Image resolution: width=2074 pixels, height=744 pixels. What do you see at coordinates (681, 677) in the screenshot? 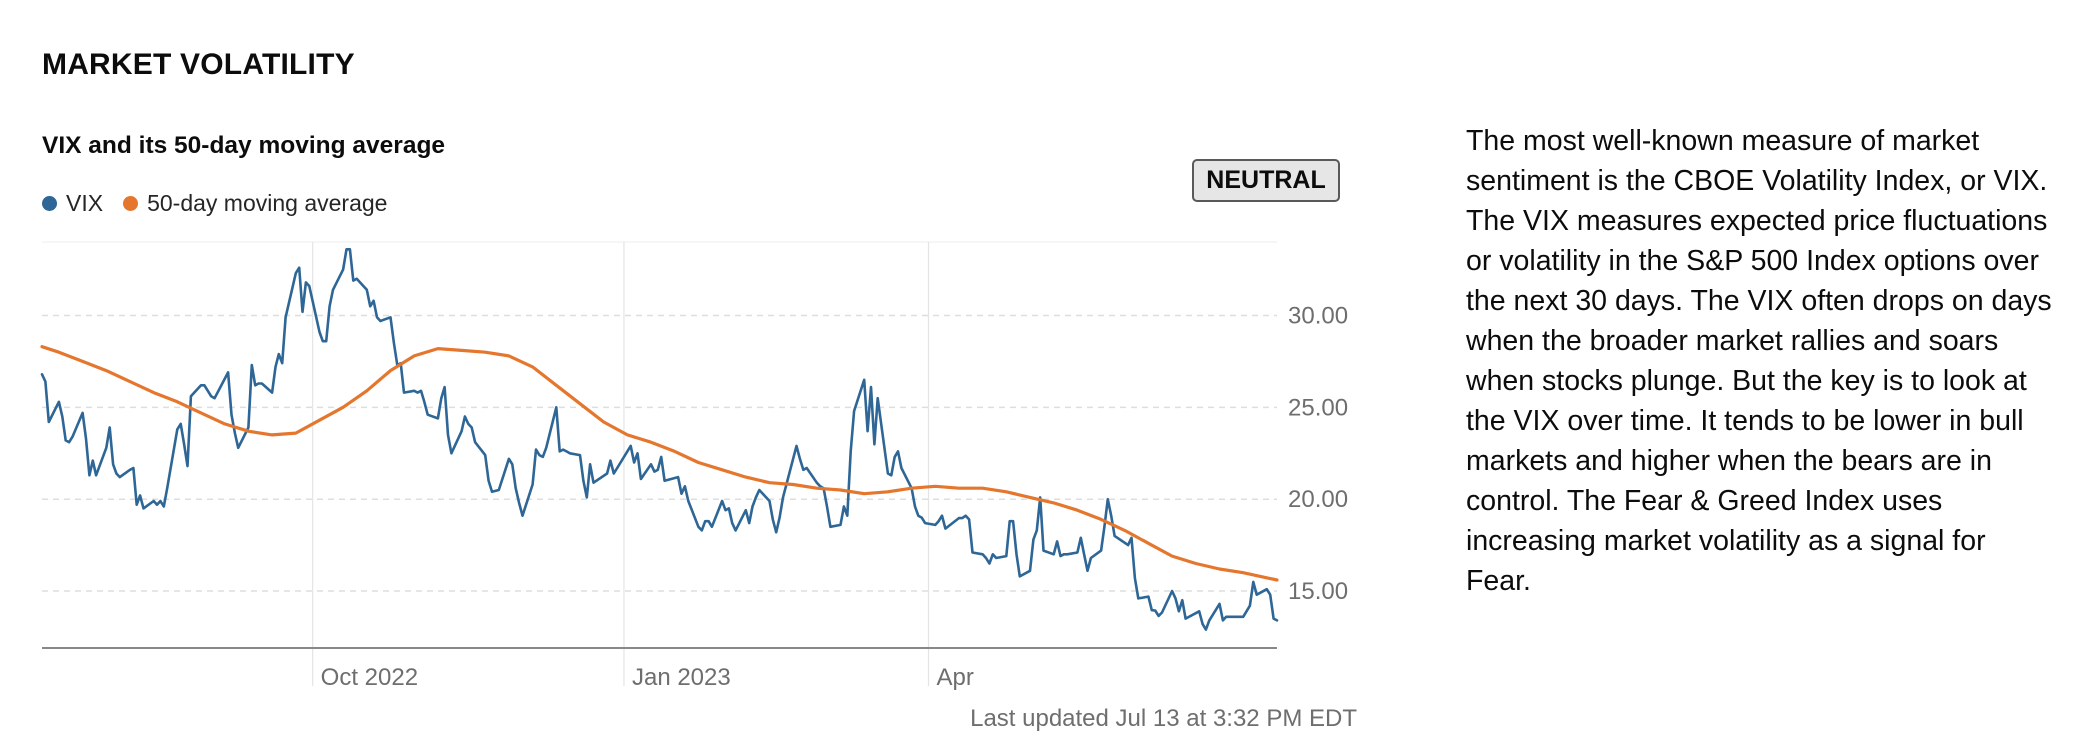
I see `x-tick-label: Jan 2023` at bounding box center [681, 677].